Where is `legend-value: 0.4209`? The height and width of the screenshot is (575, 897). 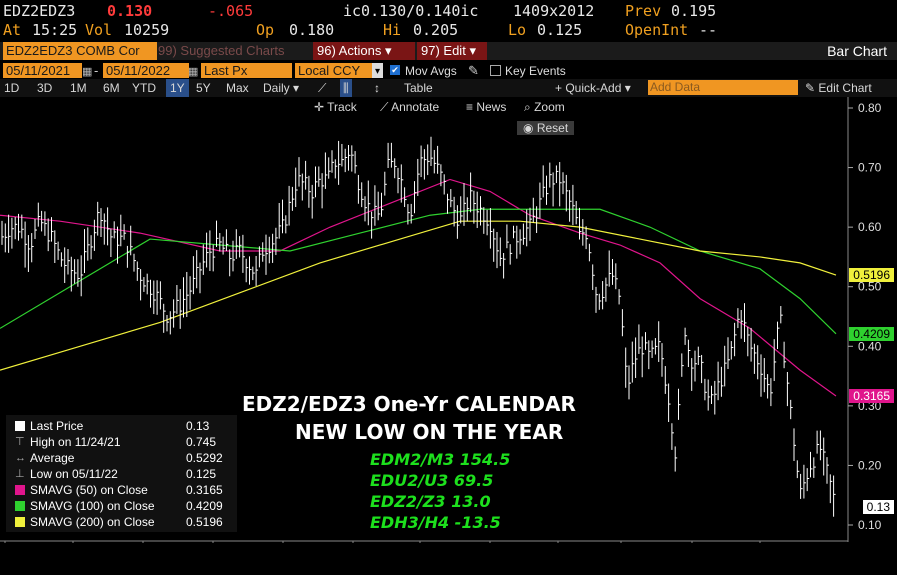
legend-value: 0.4209 is located at coordinates (204, 506).